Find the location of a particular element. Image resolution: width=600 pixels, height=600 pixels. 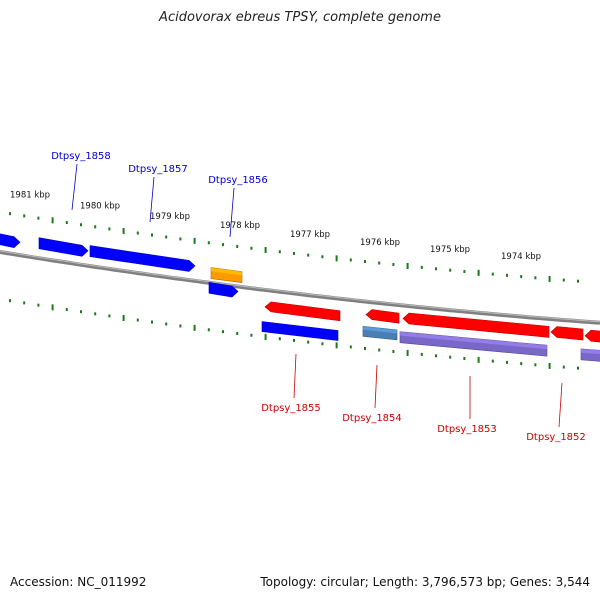

gene-label-bottom: Dtpsy_1852 is located at coordinates (556, 437).